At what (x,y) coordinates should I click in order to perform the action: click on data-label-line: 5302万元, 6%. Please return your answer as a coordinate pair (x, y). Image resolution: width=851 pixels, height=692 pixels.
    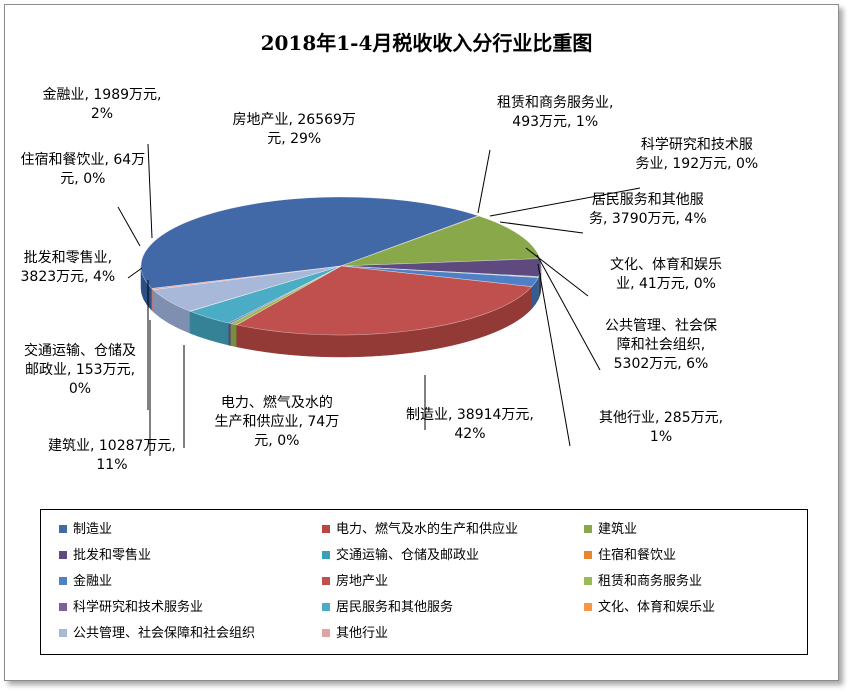
    Looking at the image, I should click on (661, 363).